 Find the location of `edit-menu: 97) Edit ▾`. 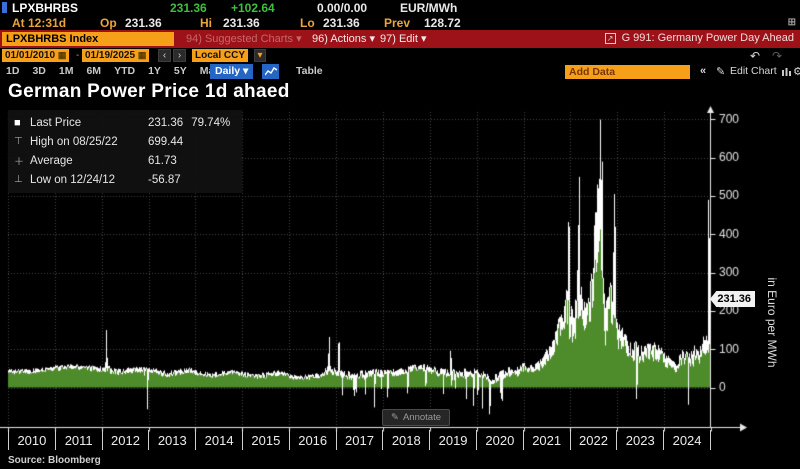

edit-menu: 97) Edit ▾ is located at coordinates (403, 39).